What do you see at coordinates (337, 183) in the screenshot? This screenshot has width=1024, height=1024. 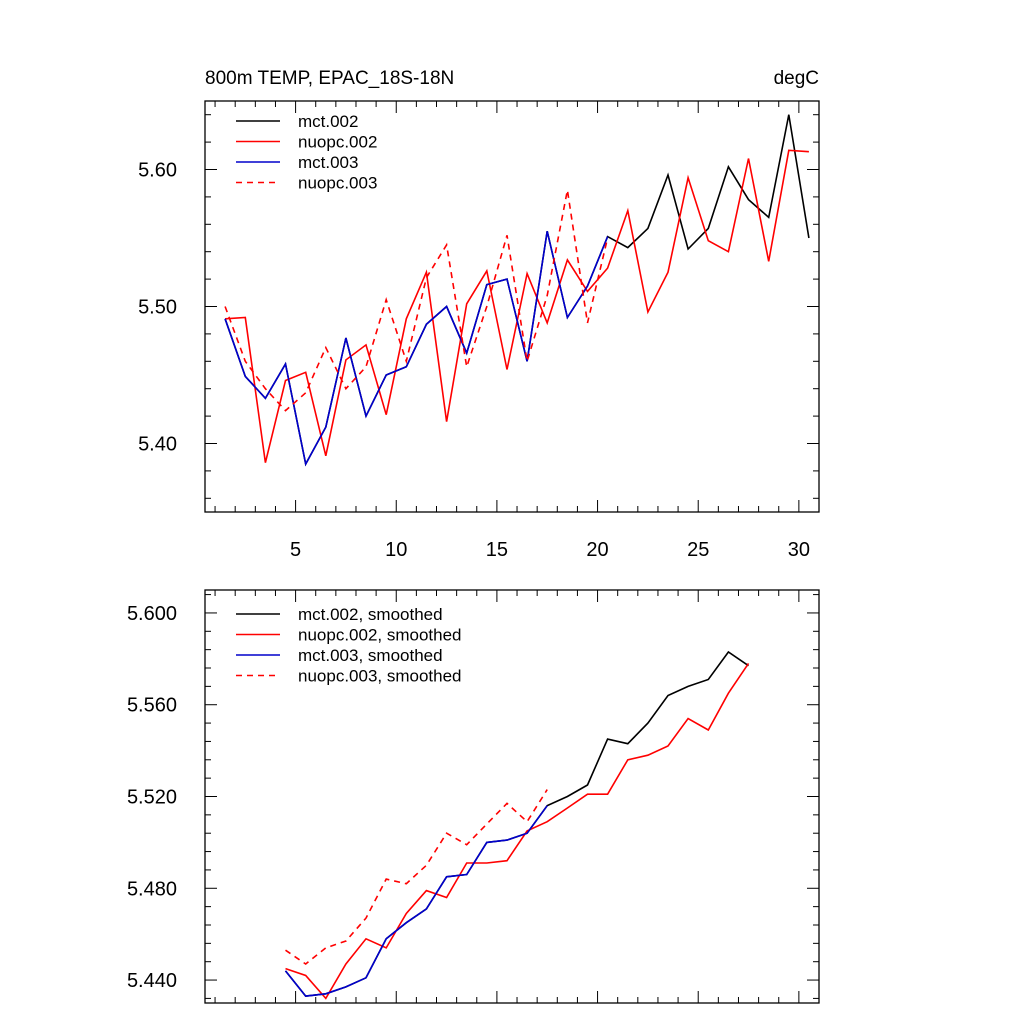 I see `legend-label: nuopc.003` at bounding box center [337, 183].